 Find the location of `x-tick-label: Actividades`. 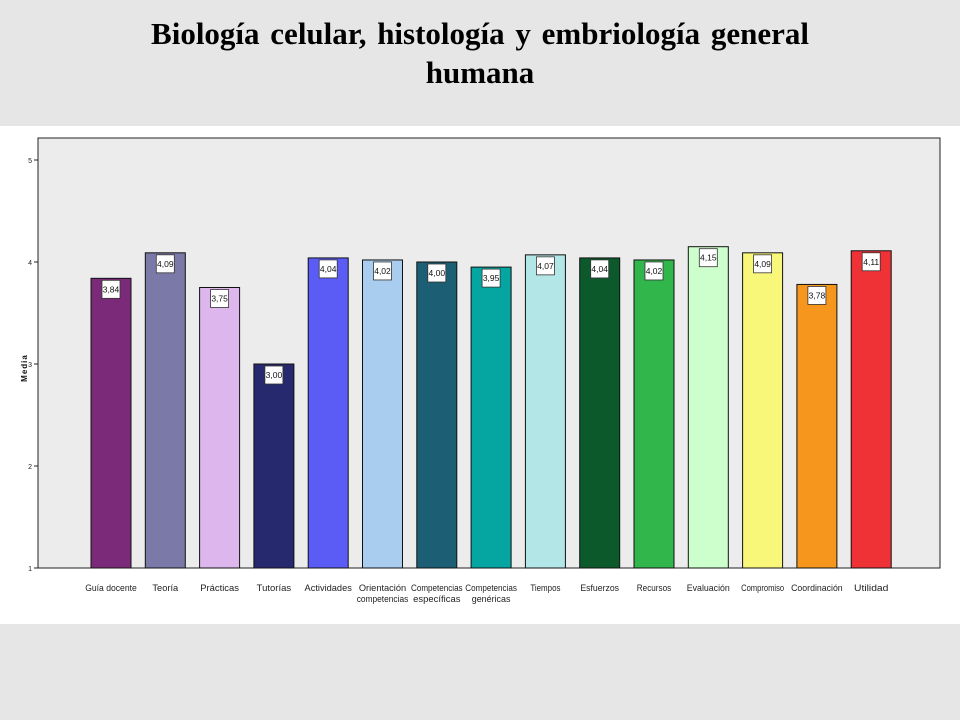

x-tick-label: Actividades is located at coordinates (329, 588).